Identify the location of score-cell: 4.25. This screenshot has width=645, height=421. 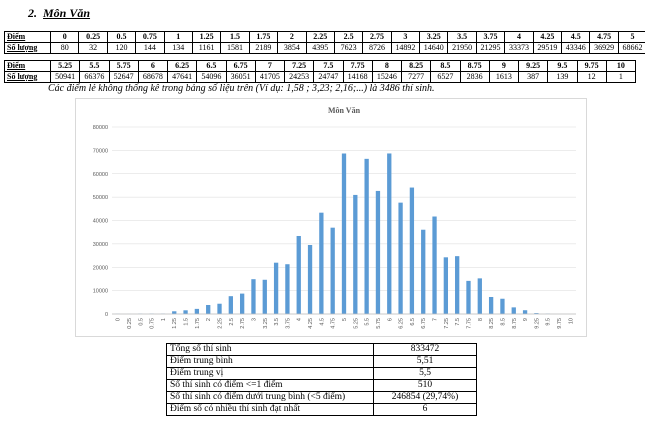
(547, 37).